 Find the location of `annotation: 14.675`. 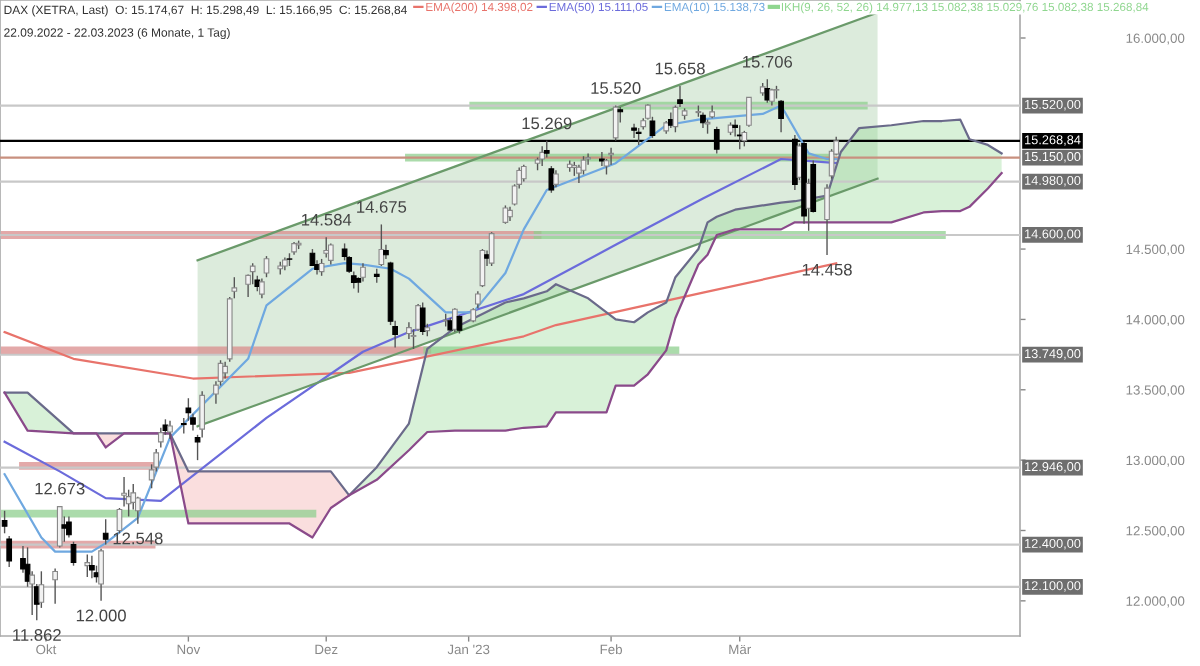

annotation: 14.675 is located at coordinates (382, 207).